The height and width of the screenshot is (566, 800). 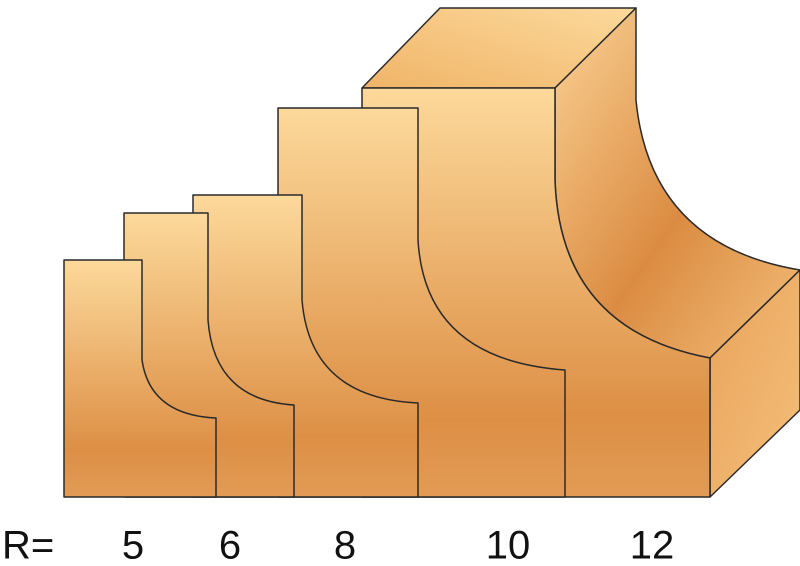 What do you see at coordinates (133, 545) in the screenshot?
I see `radius-value: 5` at bounding box center [133, 545].